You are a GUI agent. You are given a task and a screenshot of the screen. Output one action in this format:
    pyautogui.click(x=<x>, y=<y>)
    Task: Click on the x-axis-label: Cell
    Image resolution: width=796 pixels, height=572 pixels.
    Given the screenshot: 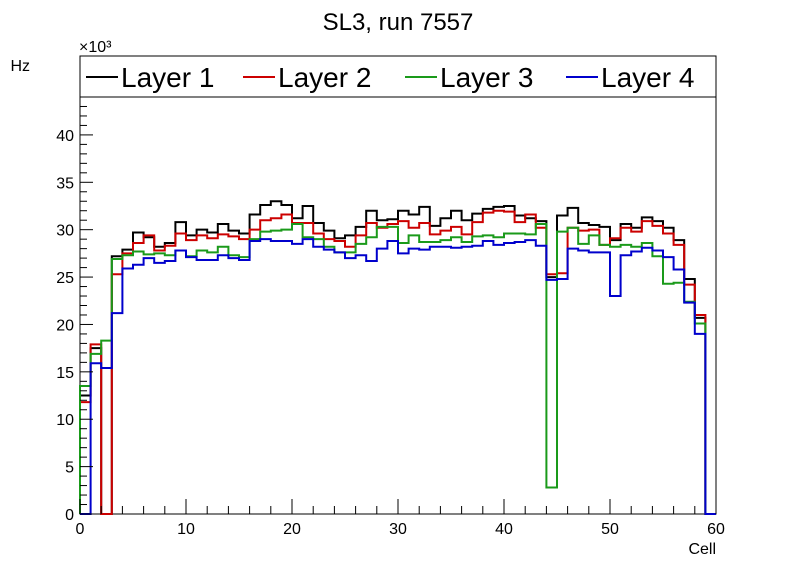 What is the action you would take?
    pyautogui.click(x=702, y=549)
    